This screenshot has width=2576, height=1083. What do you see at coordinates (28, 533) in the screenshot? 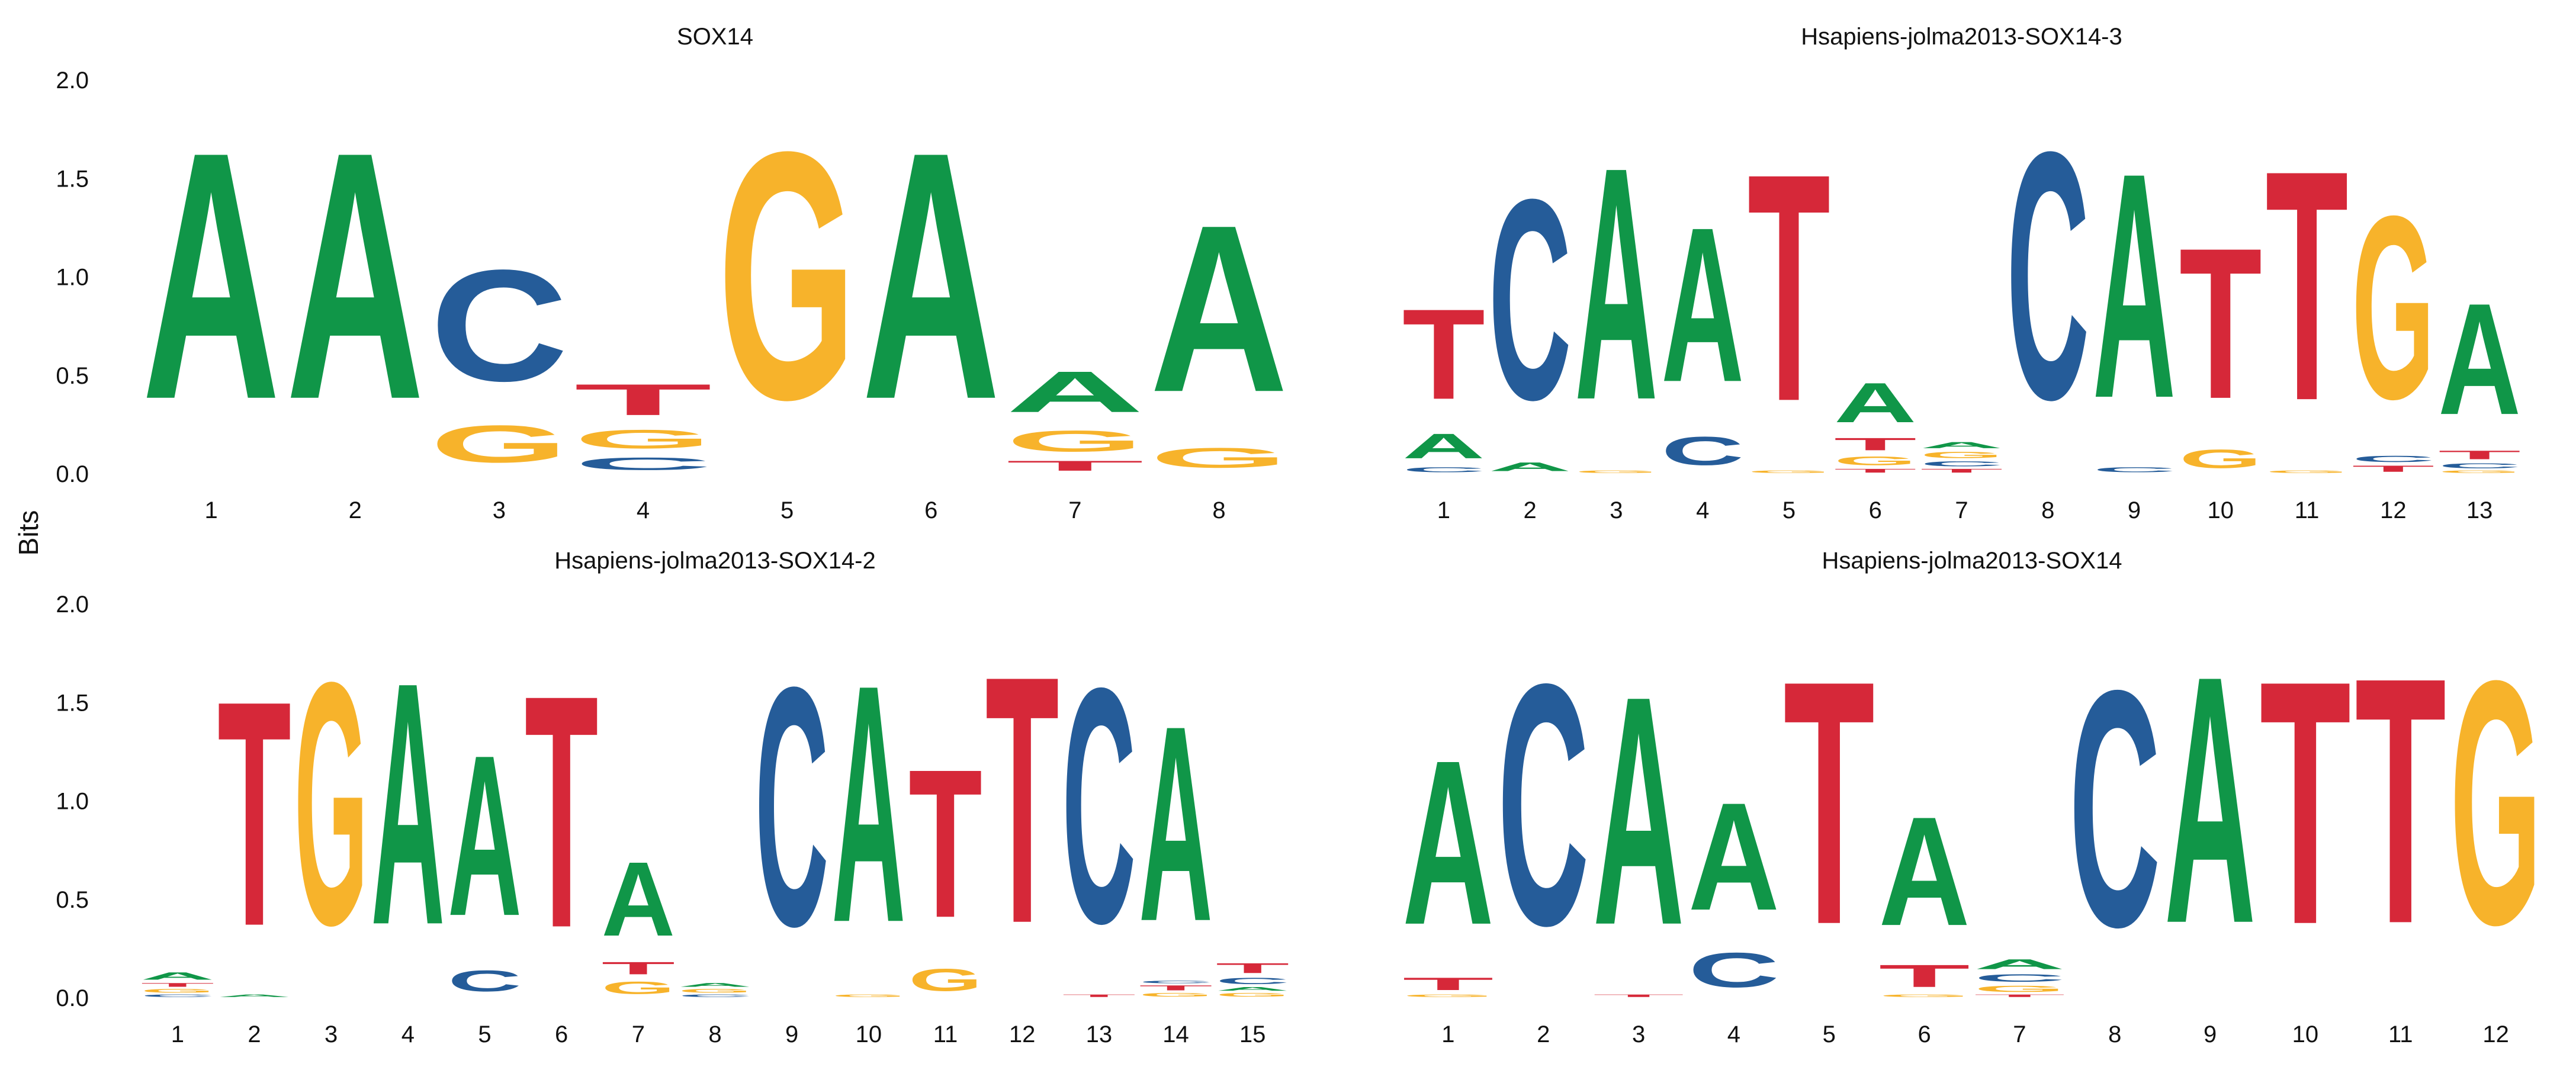
I see `y-axis-title: Bits` at bounding box center [28, 533].